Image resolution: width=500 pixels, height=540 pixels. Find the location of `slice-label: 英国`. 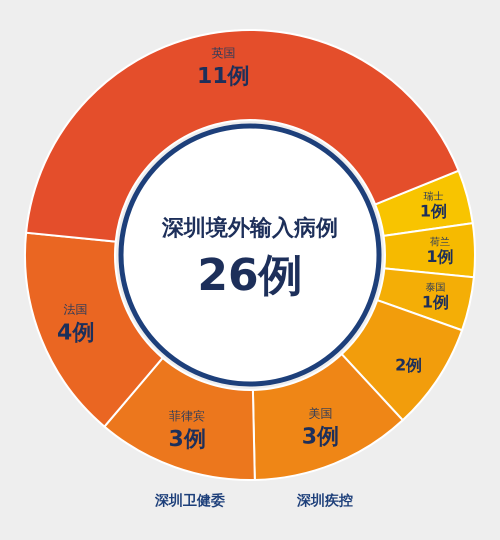

slice-label: 英国 is located at coordinates (223, 53).